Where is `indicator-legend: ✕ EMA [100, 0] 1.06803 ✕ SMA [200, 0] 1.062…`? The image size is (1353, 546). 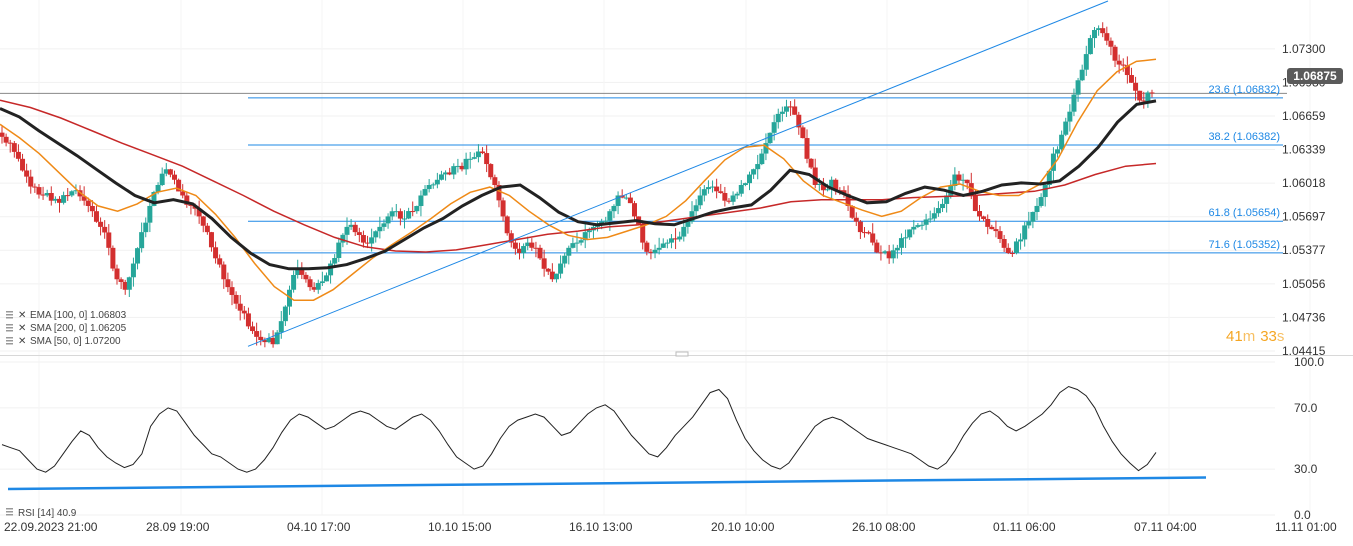 indicator-legend: ✕ EMA [100, 0] 1.06803 ✕ SMA [200, 0] 1.062… is located at coordinates (66, 328).